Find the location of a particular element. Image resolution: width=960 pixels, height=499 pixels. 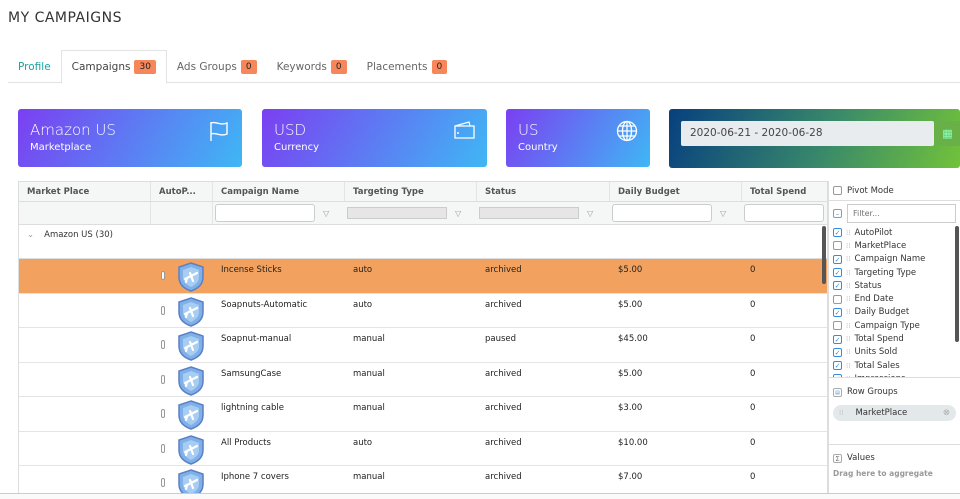

table-row: lightning cable manual archived $3.00 0 is located at coordinates (423, 414).